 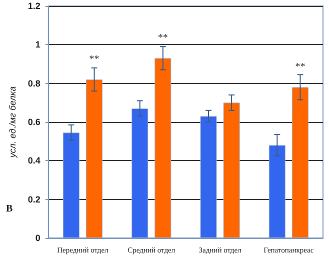 What do you see at coordinates (34, 161) in the screenshot?
I see `y-tick-label: 0.4` at bounding box center [34, 161].